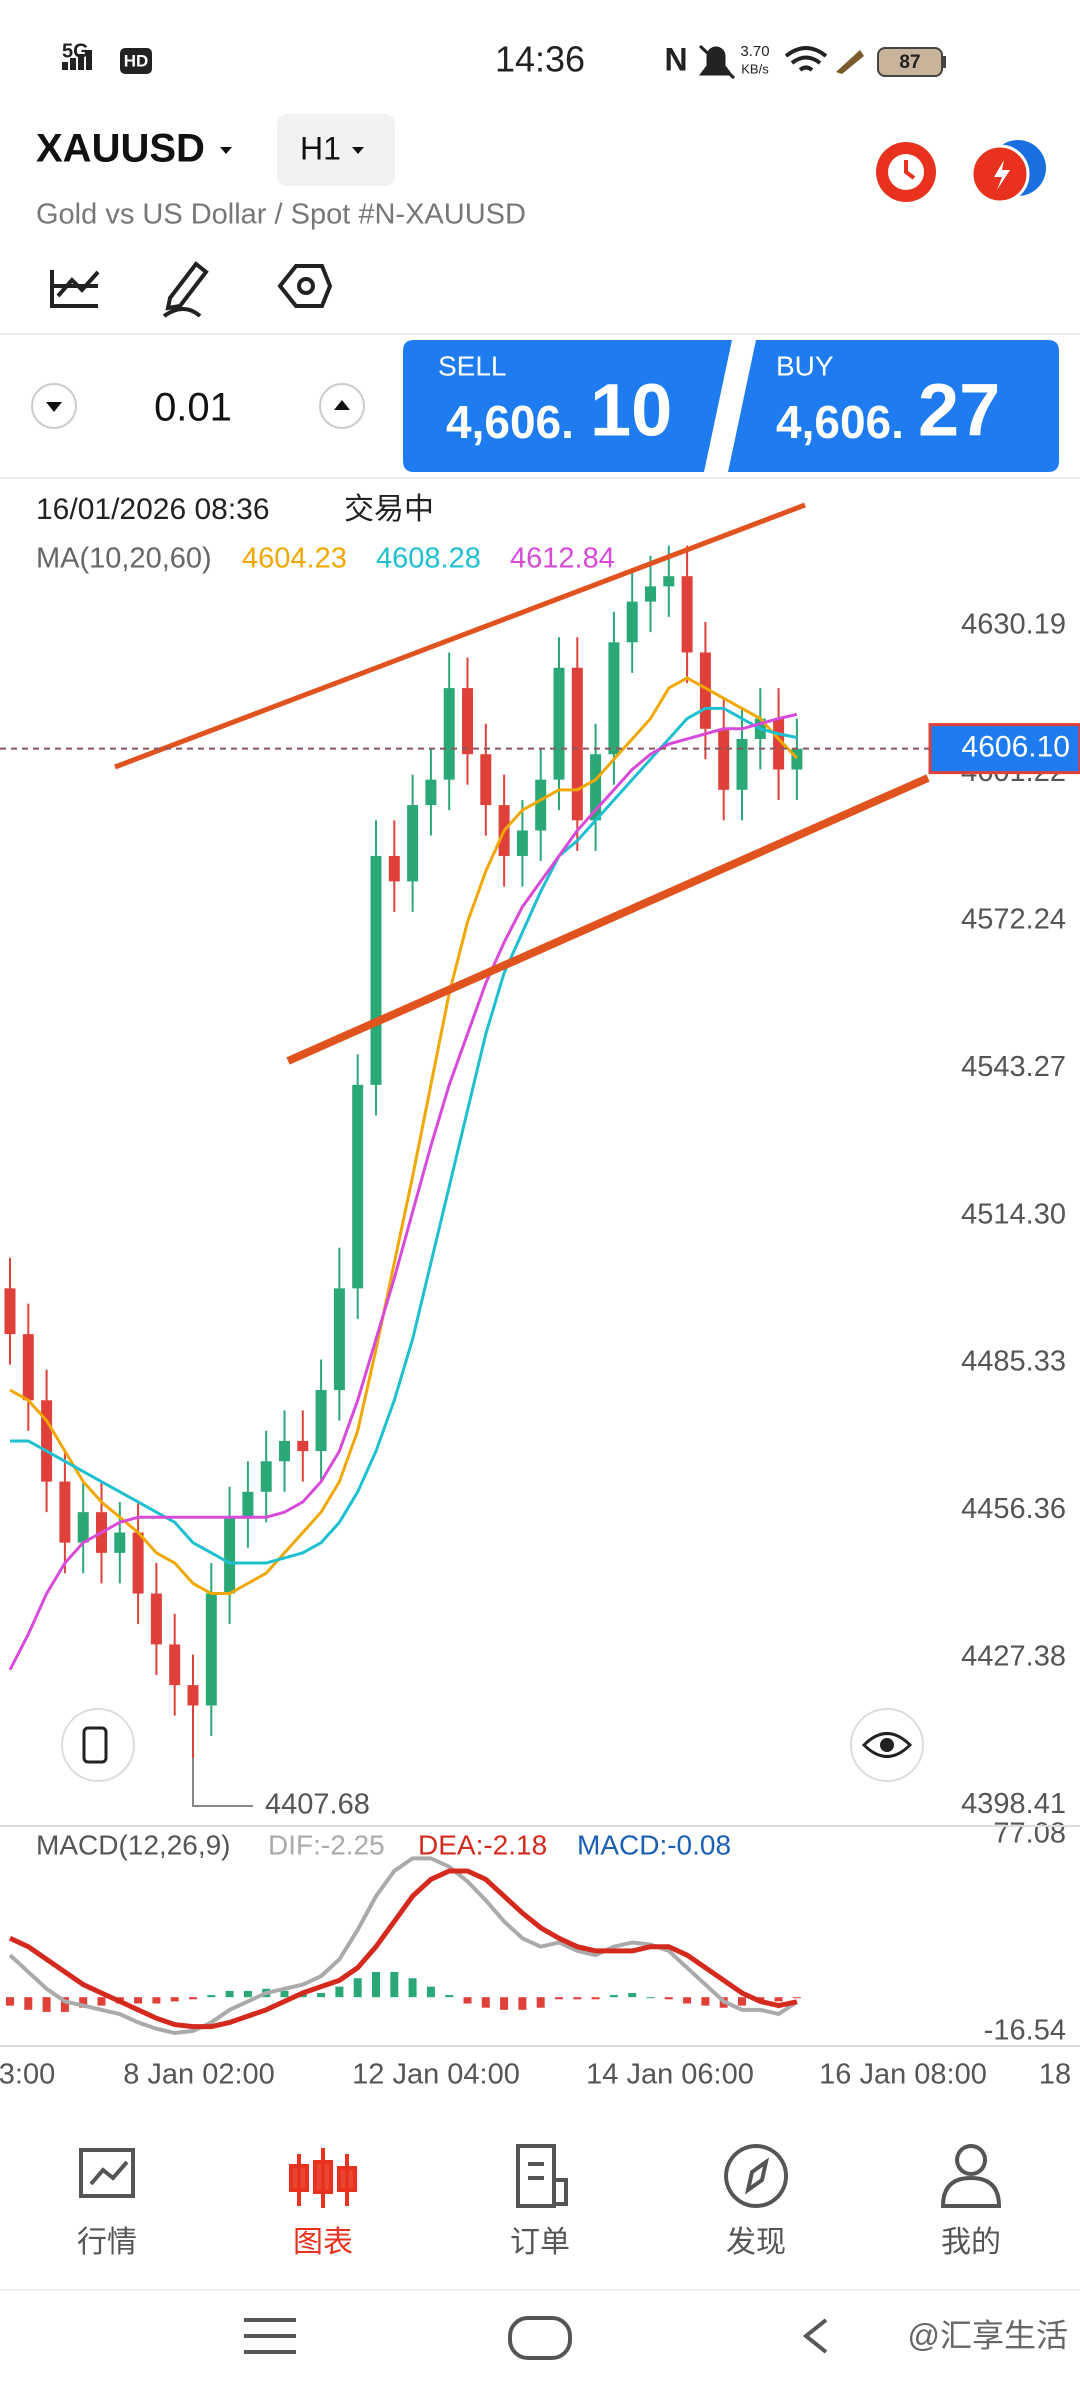  I want to click on y-tick-label: 4543.27, so click(1013, 1067).